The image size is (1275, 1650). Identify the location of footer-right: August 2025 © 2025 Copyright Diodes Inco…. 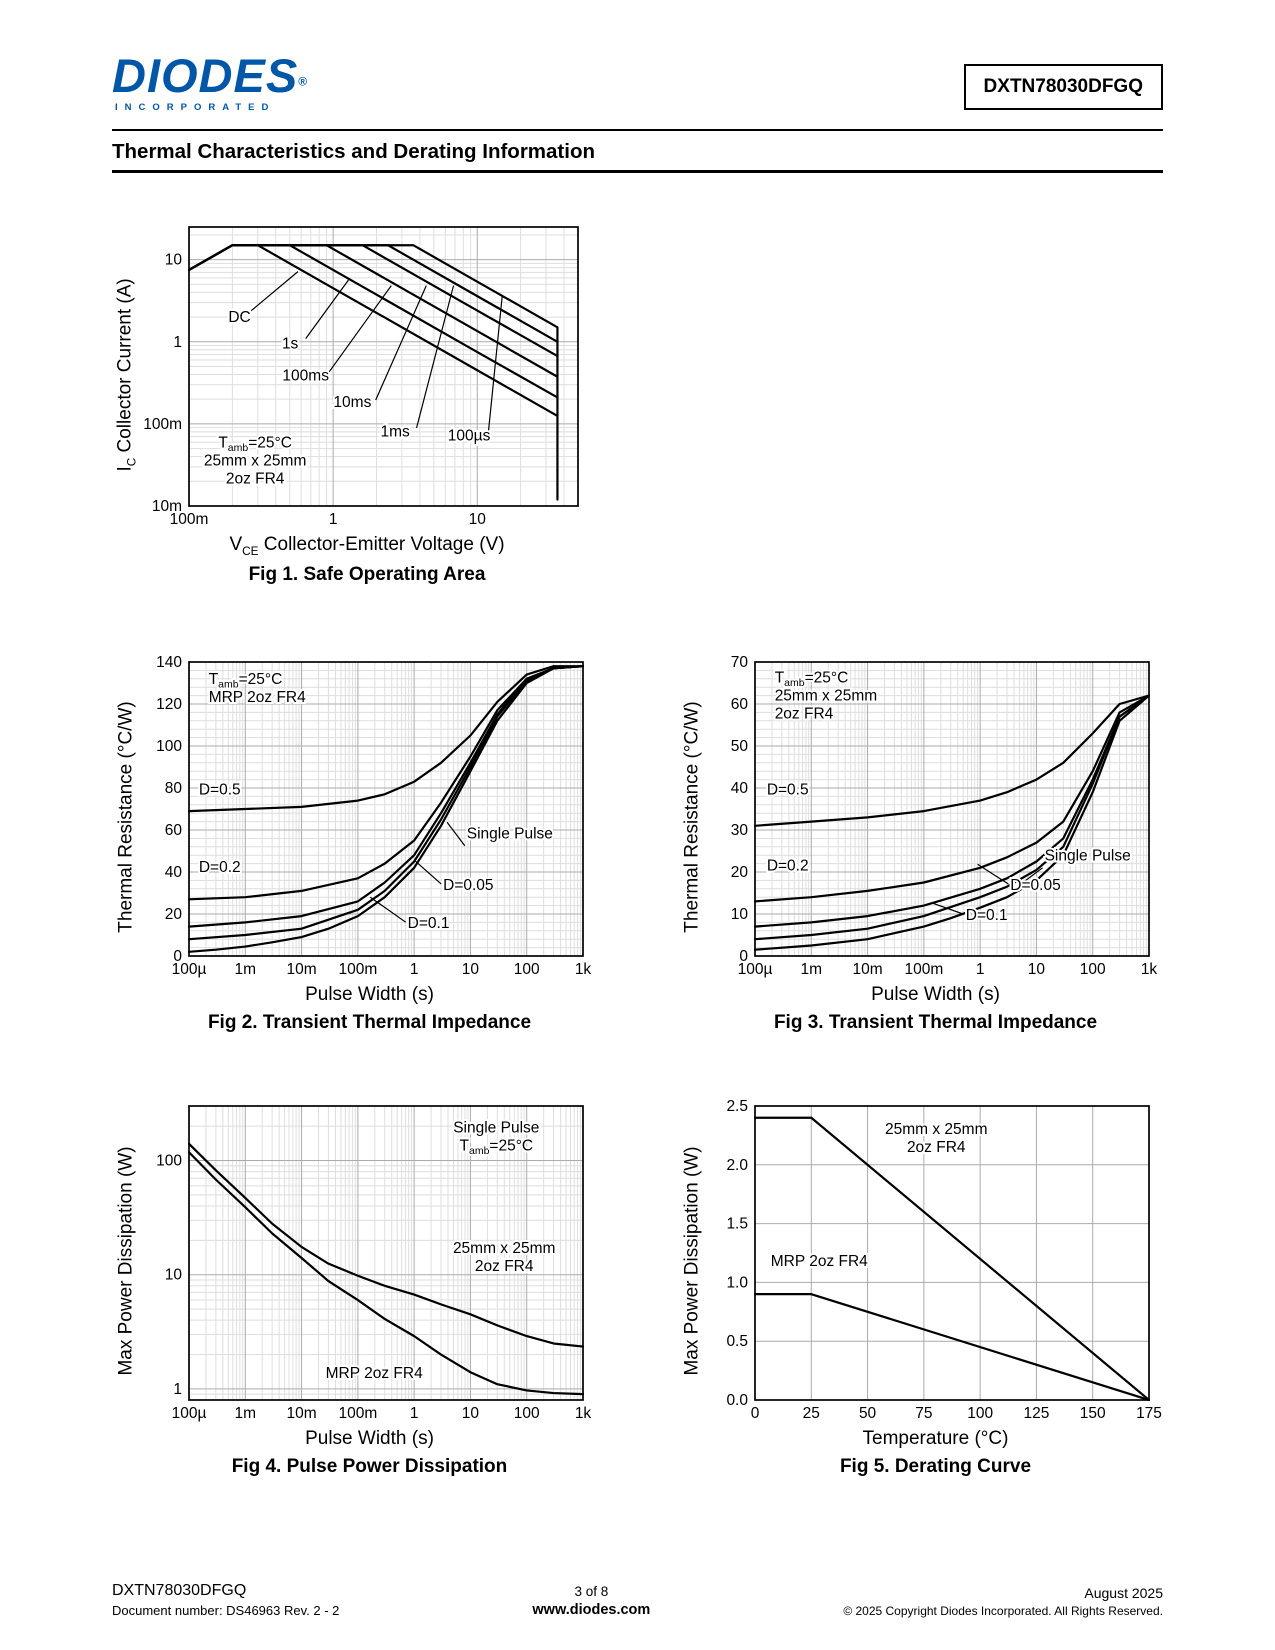
(1003, 1601).